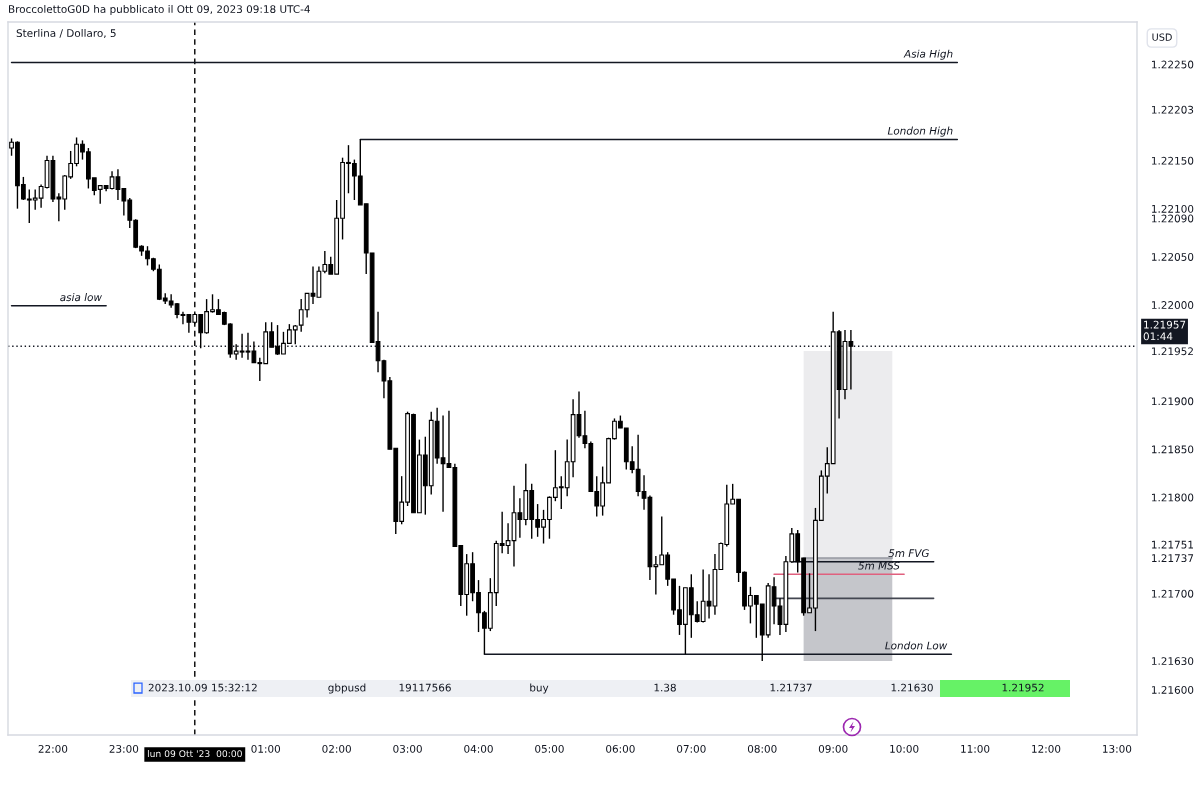  What do you see at coordinates (1173, 109) in the screenshot?
I see `y-tick-label: 1.22203` at bounding box center [1173, 109].